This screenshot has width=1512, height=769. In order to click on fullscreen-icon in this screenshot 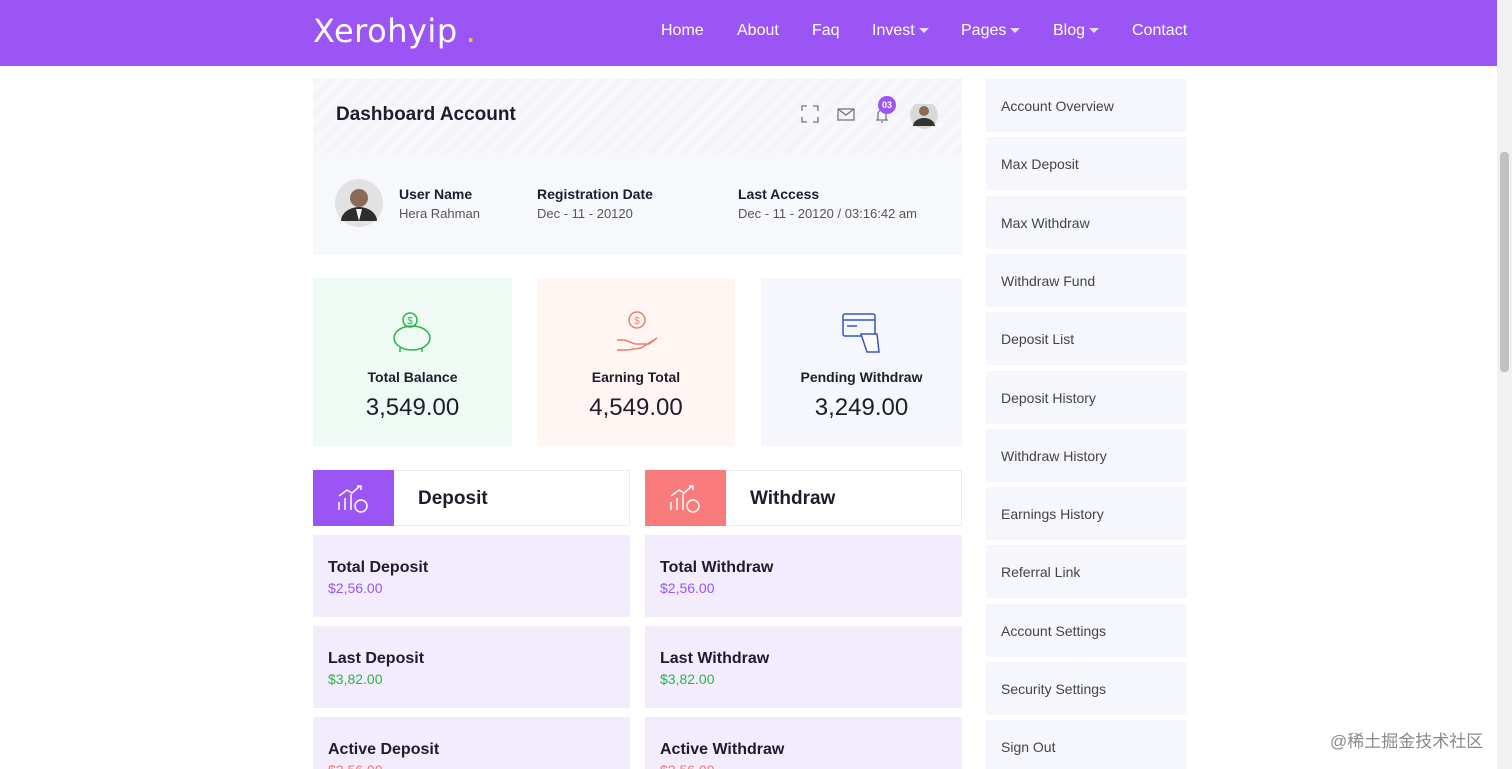, I will do `click(810, 114)`.